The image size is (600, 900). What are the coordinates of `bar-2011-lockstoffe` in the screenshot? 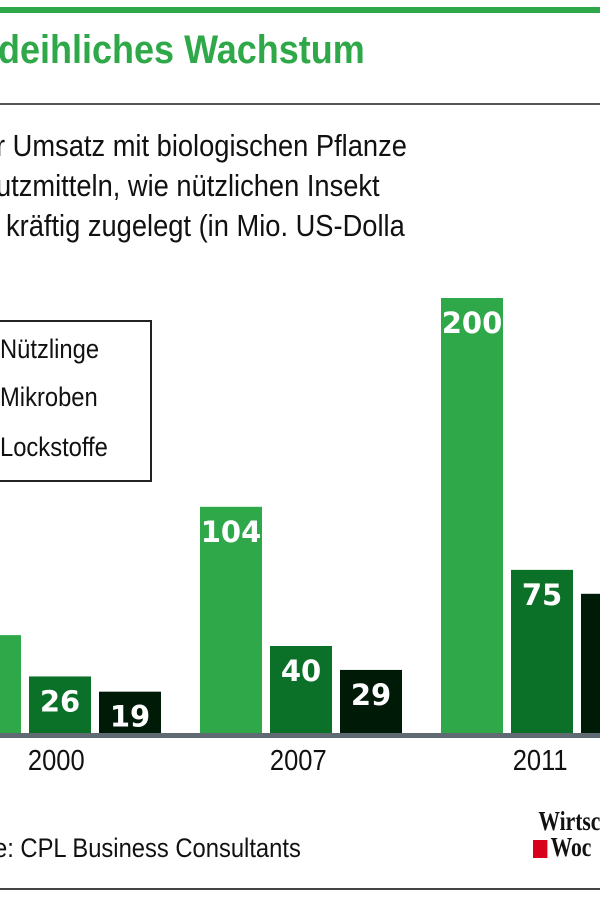 It's located at (590, 663).